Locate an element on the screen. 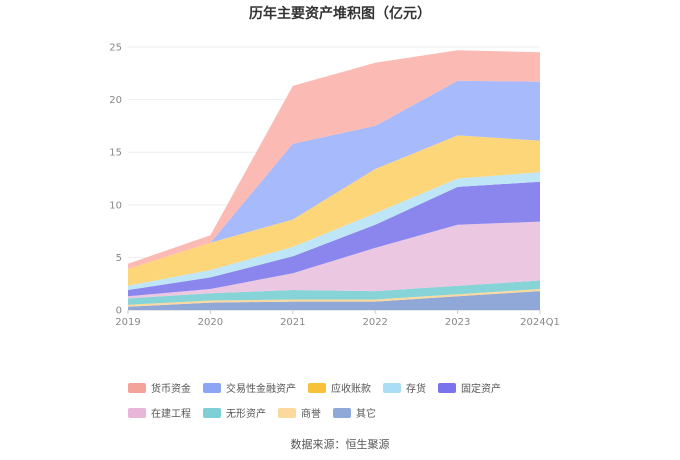 The width and height of the screenshot is (680, 460). legend-item: 应收账款 is located at coordinates (339, 387).